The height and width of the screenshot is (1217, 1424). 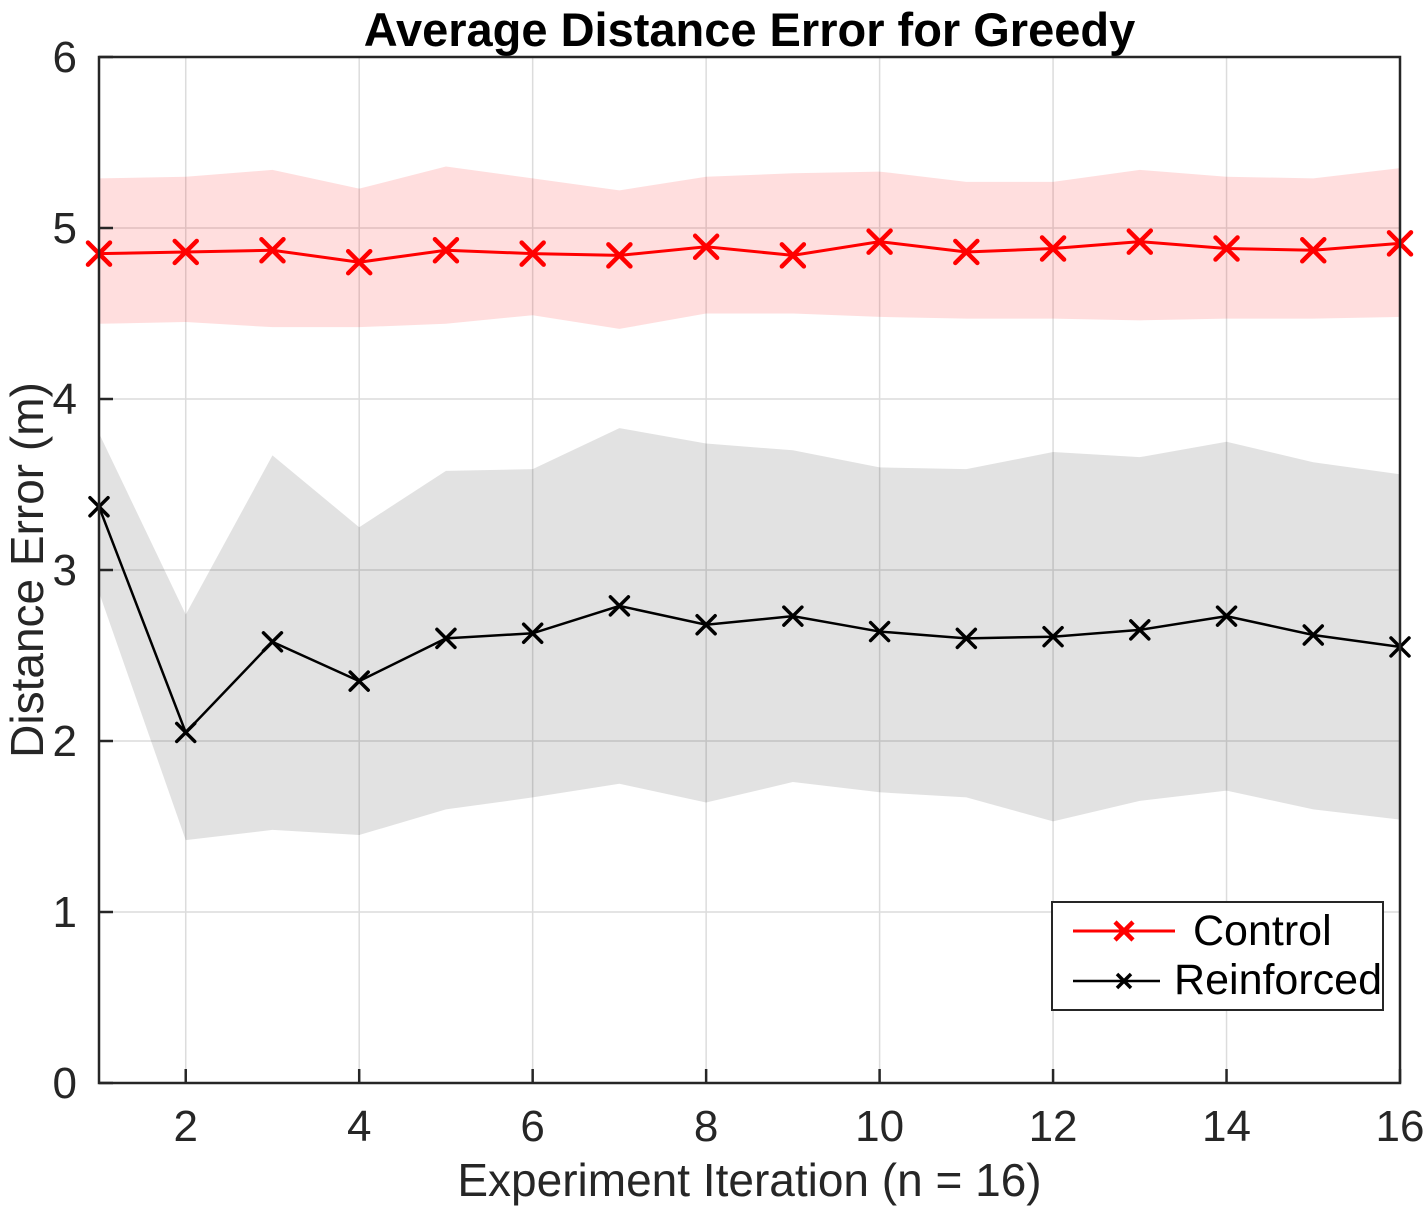 I want to click on y-tick-label: 4, so click(x=65, y=399).